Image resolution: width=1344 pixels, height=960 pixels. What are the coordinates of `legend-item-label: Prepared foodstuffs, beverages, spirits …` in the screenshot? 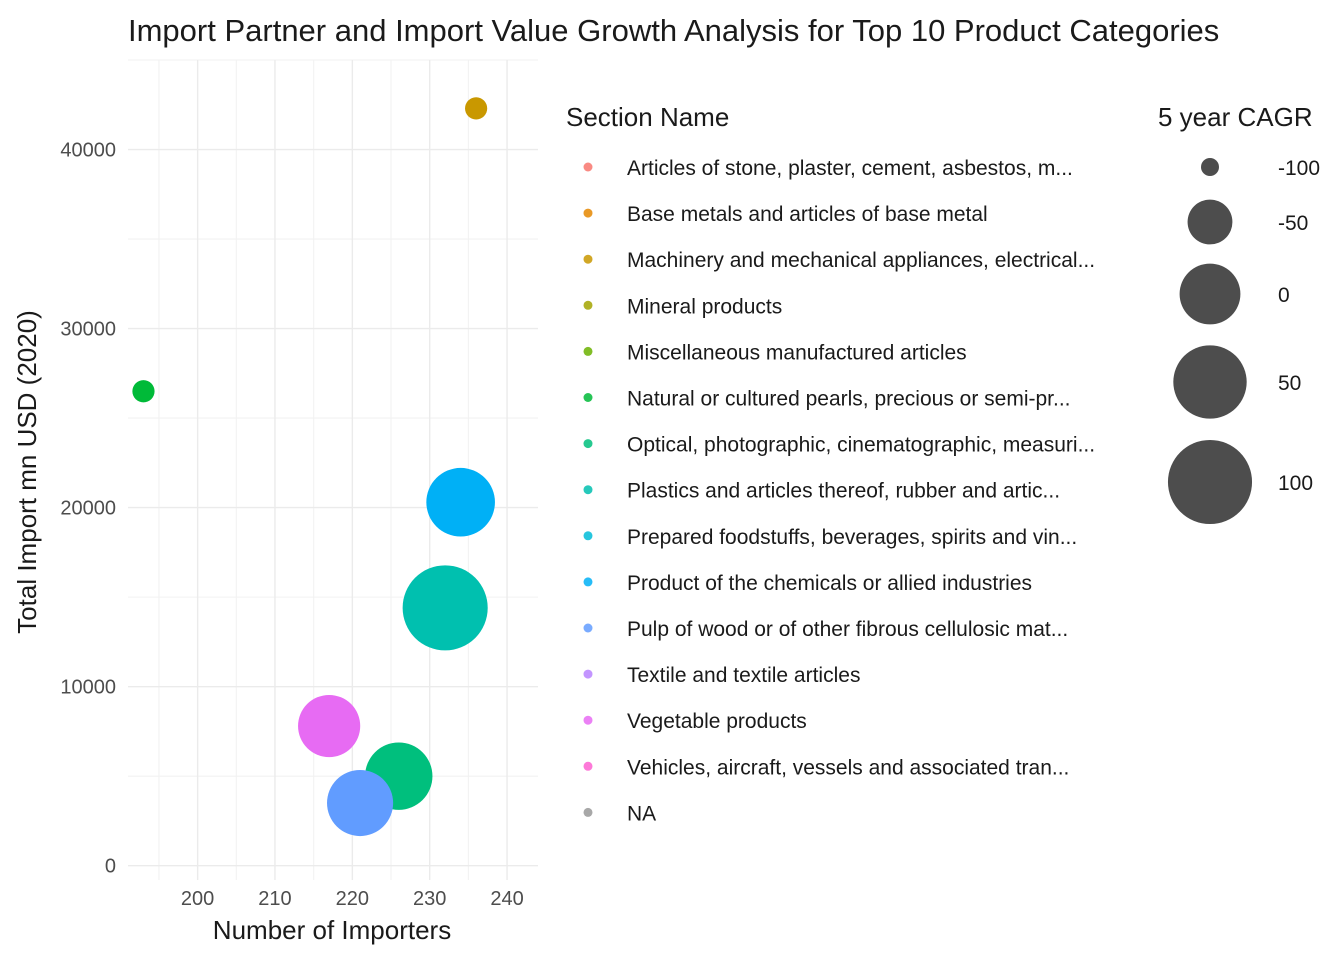 It's located at (852, 537).